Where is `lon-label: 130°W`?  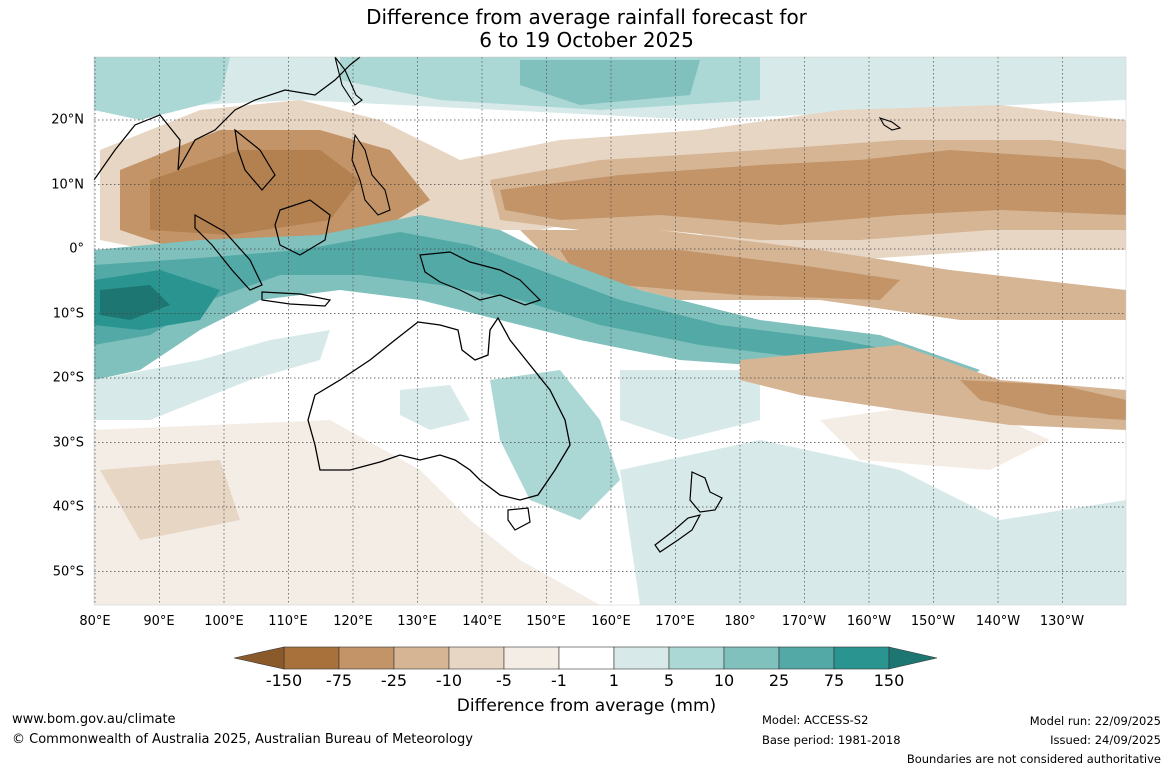 lon-label: 130°W is located at coordinates (1062, 621).